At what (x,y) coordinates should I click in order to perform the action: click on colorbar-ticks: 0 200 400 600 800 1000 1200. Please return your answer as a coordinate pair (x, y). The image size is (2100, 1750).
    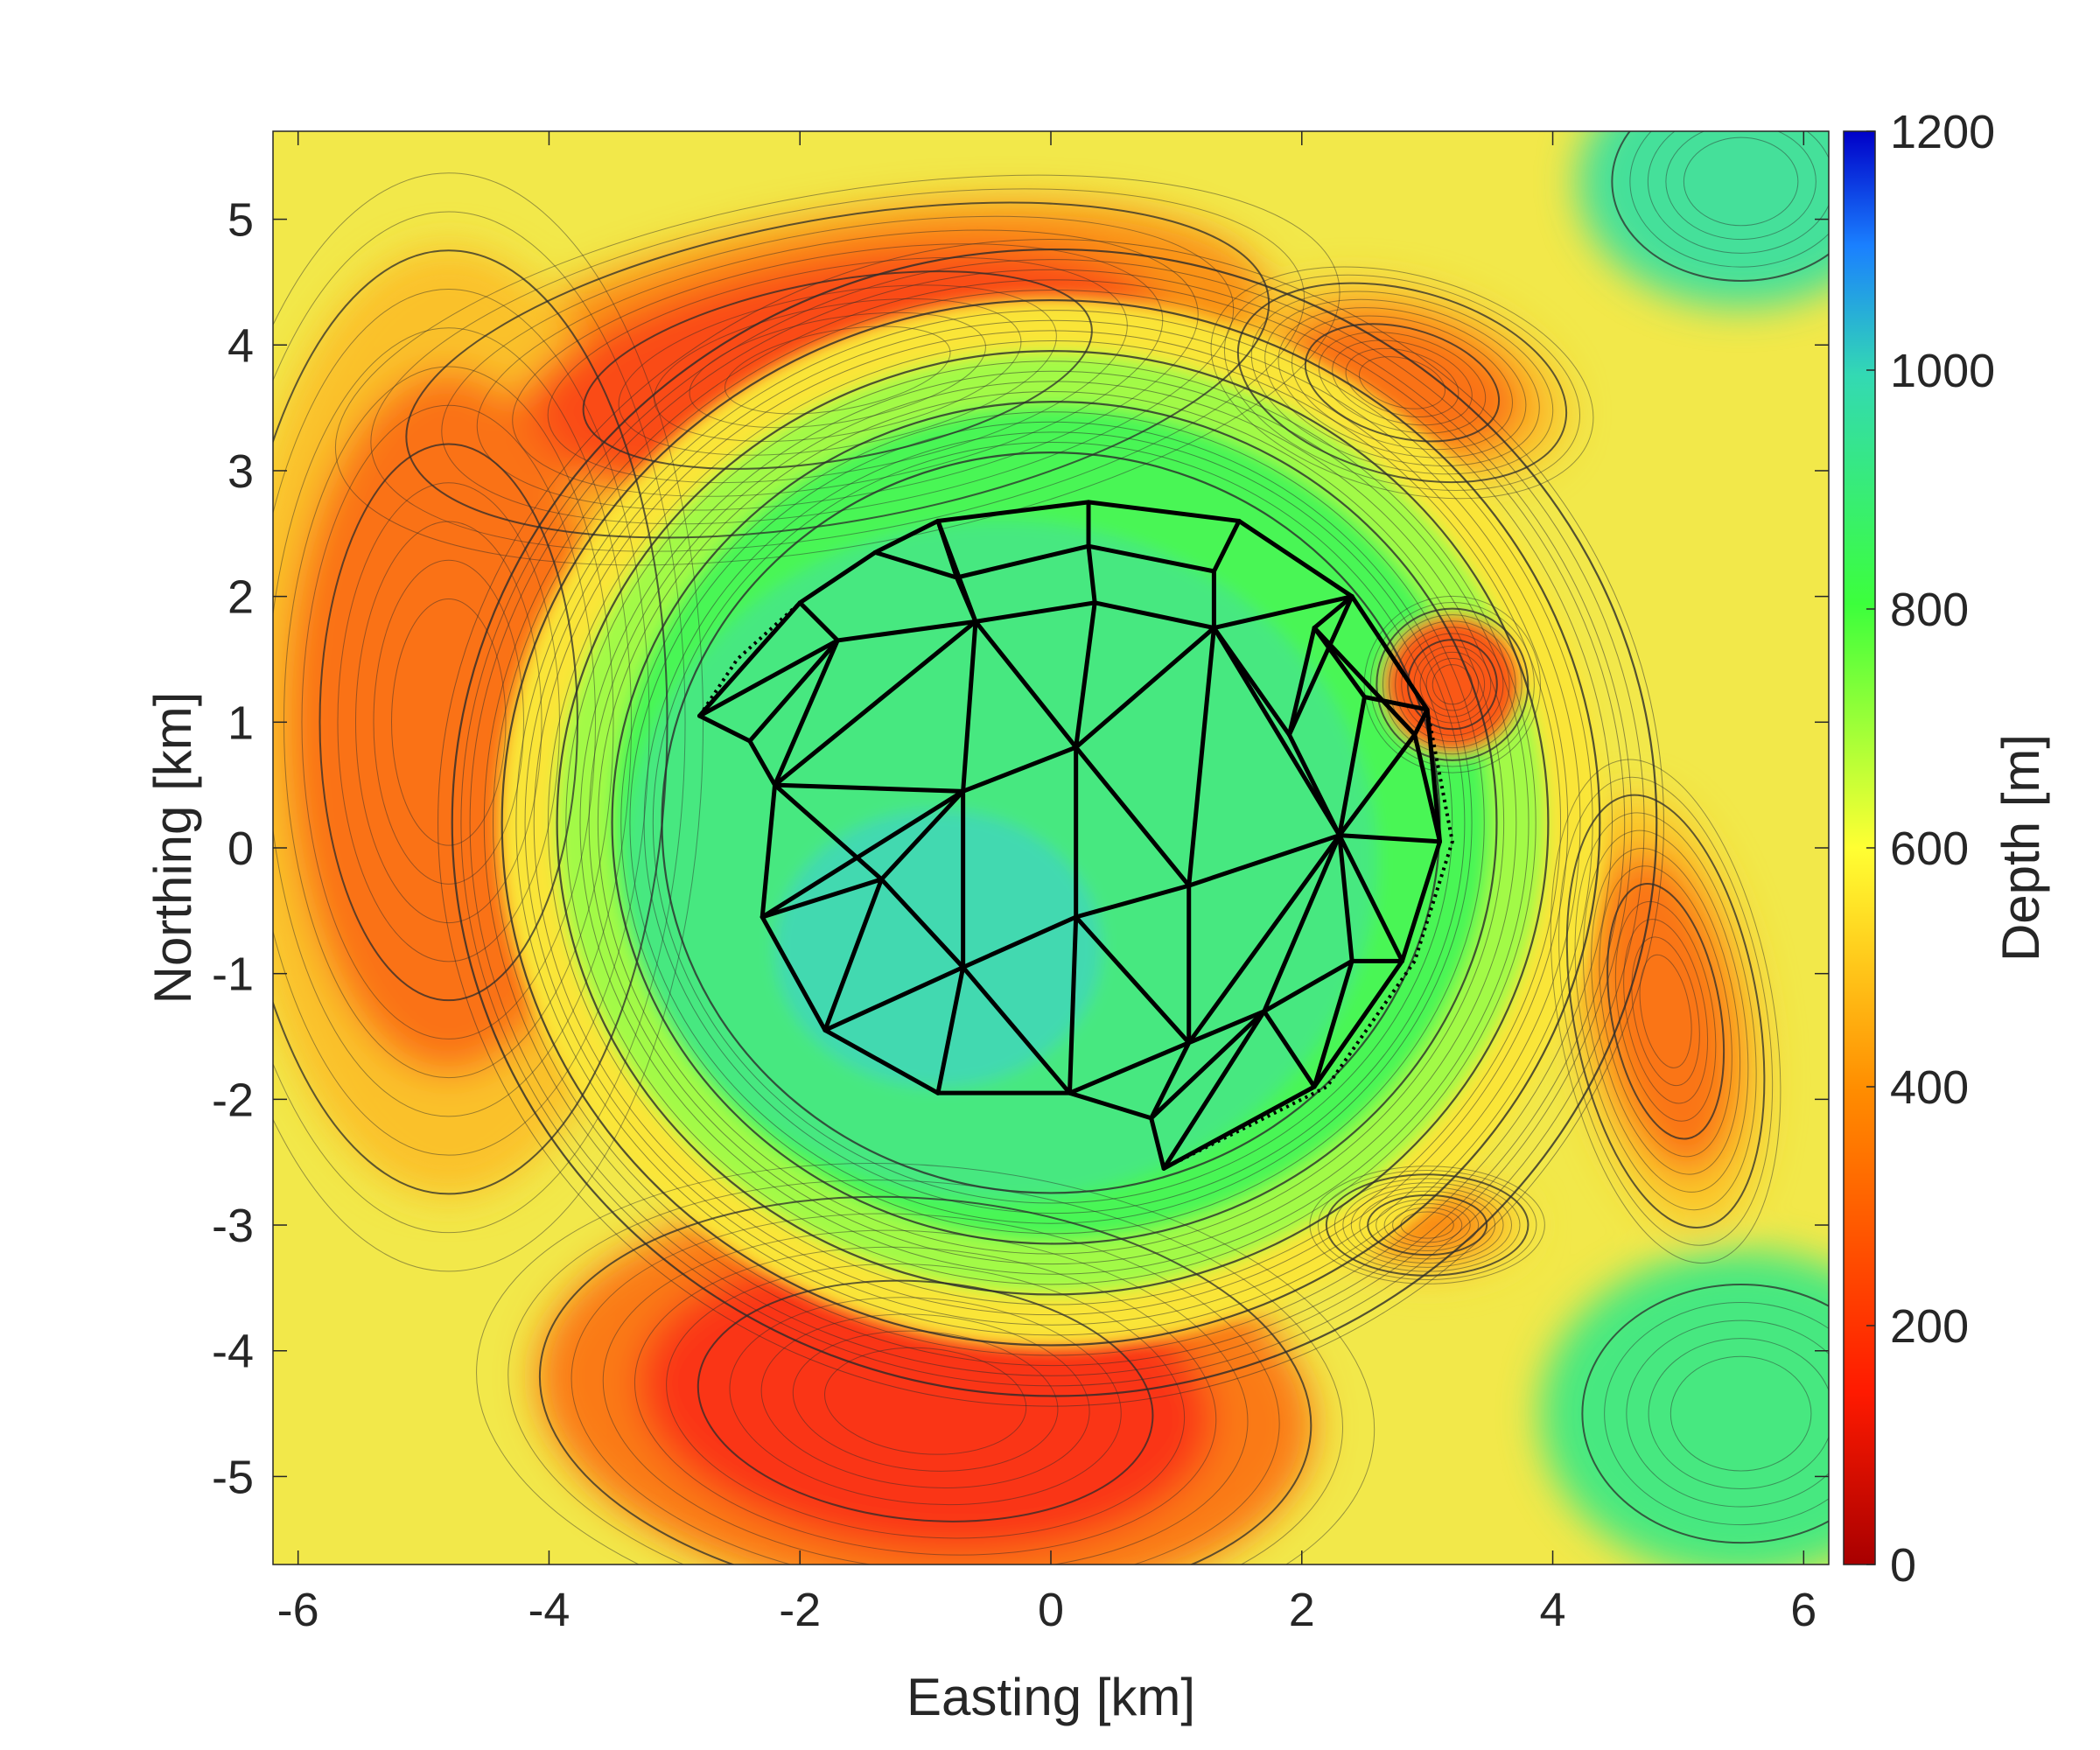
    Looking at the image, I should click on (1930, 849).